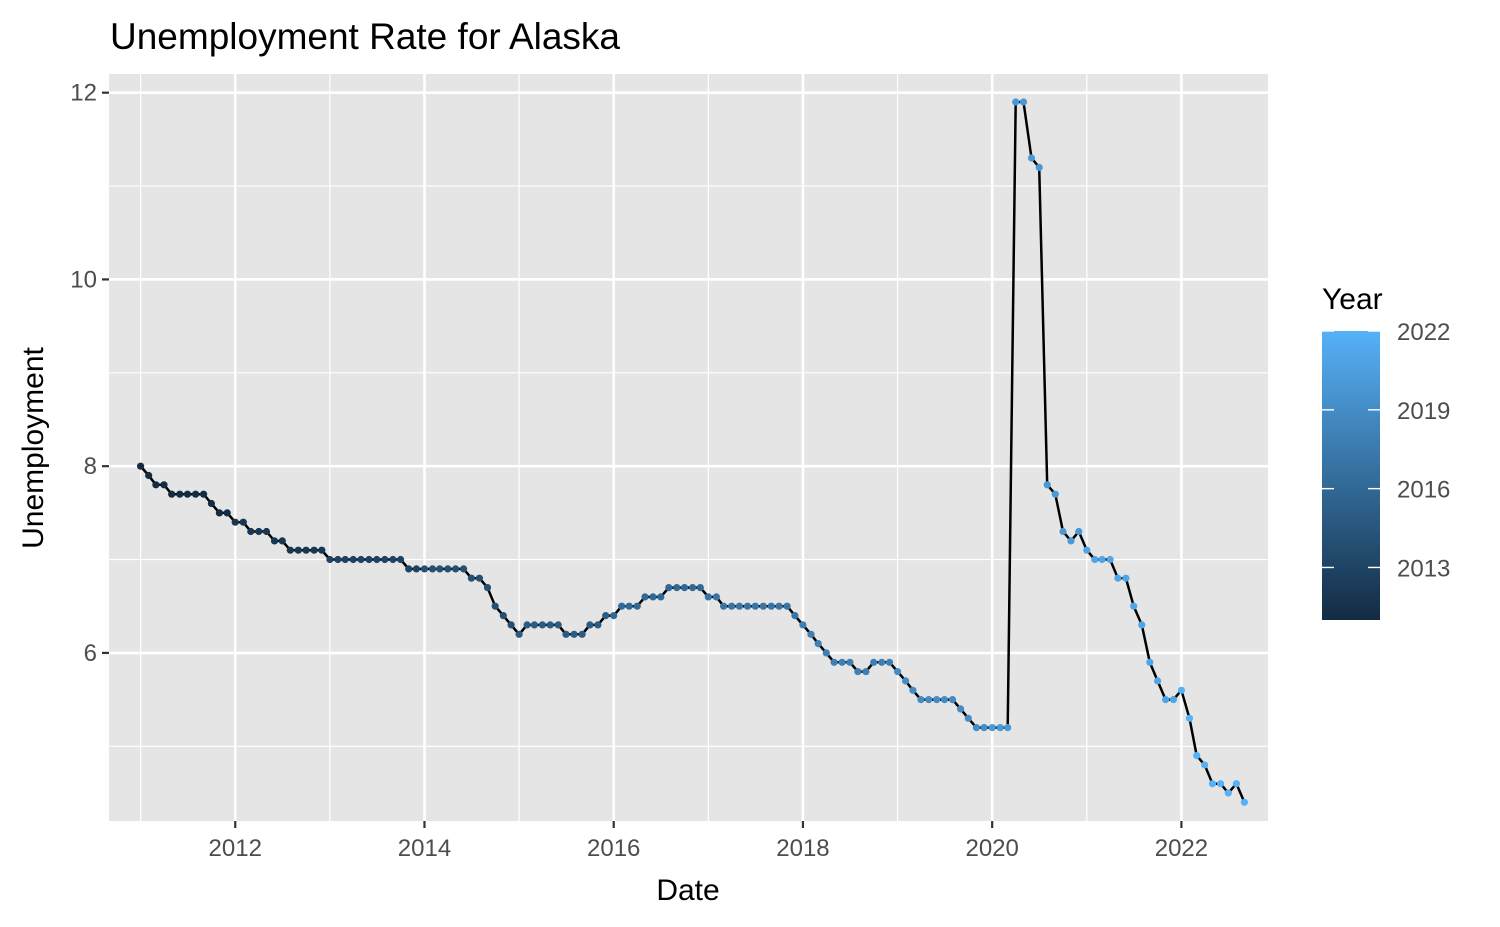 The image size is (1500, 927). What do you see at coordinates (708, 841) in the screenshot?
I see `x-axis: 2012 2014 2016 2018 2020 2022` at bounding box center [708, 841].